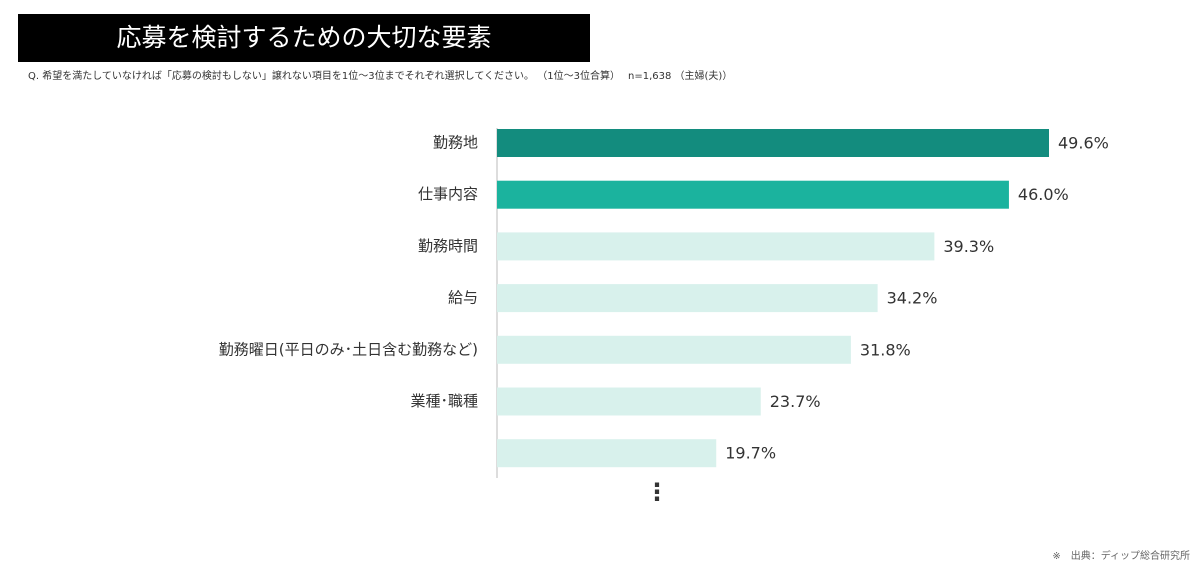  I want to click on chart-title: 応募を検討するための大切な要素, so click(303, 37).